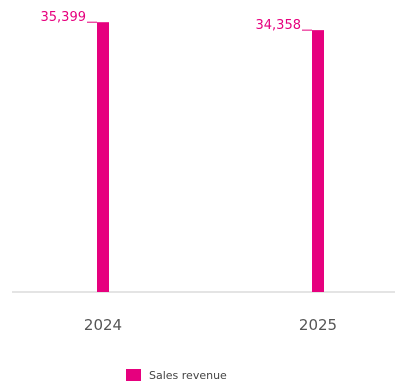  Describe the element at coordinates (103, 157) in the screenshot. I see `bar-2024` at that location.